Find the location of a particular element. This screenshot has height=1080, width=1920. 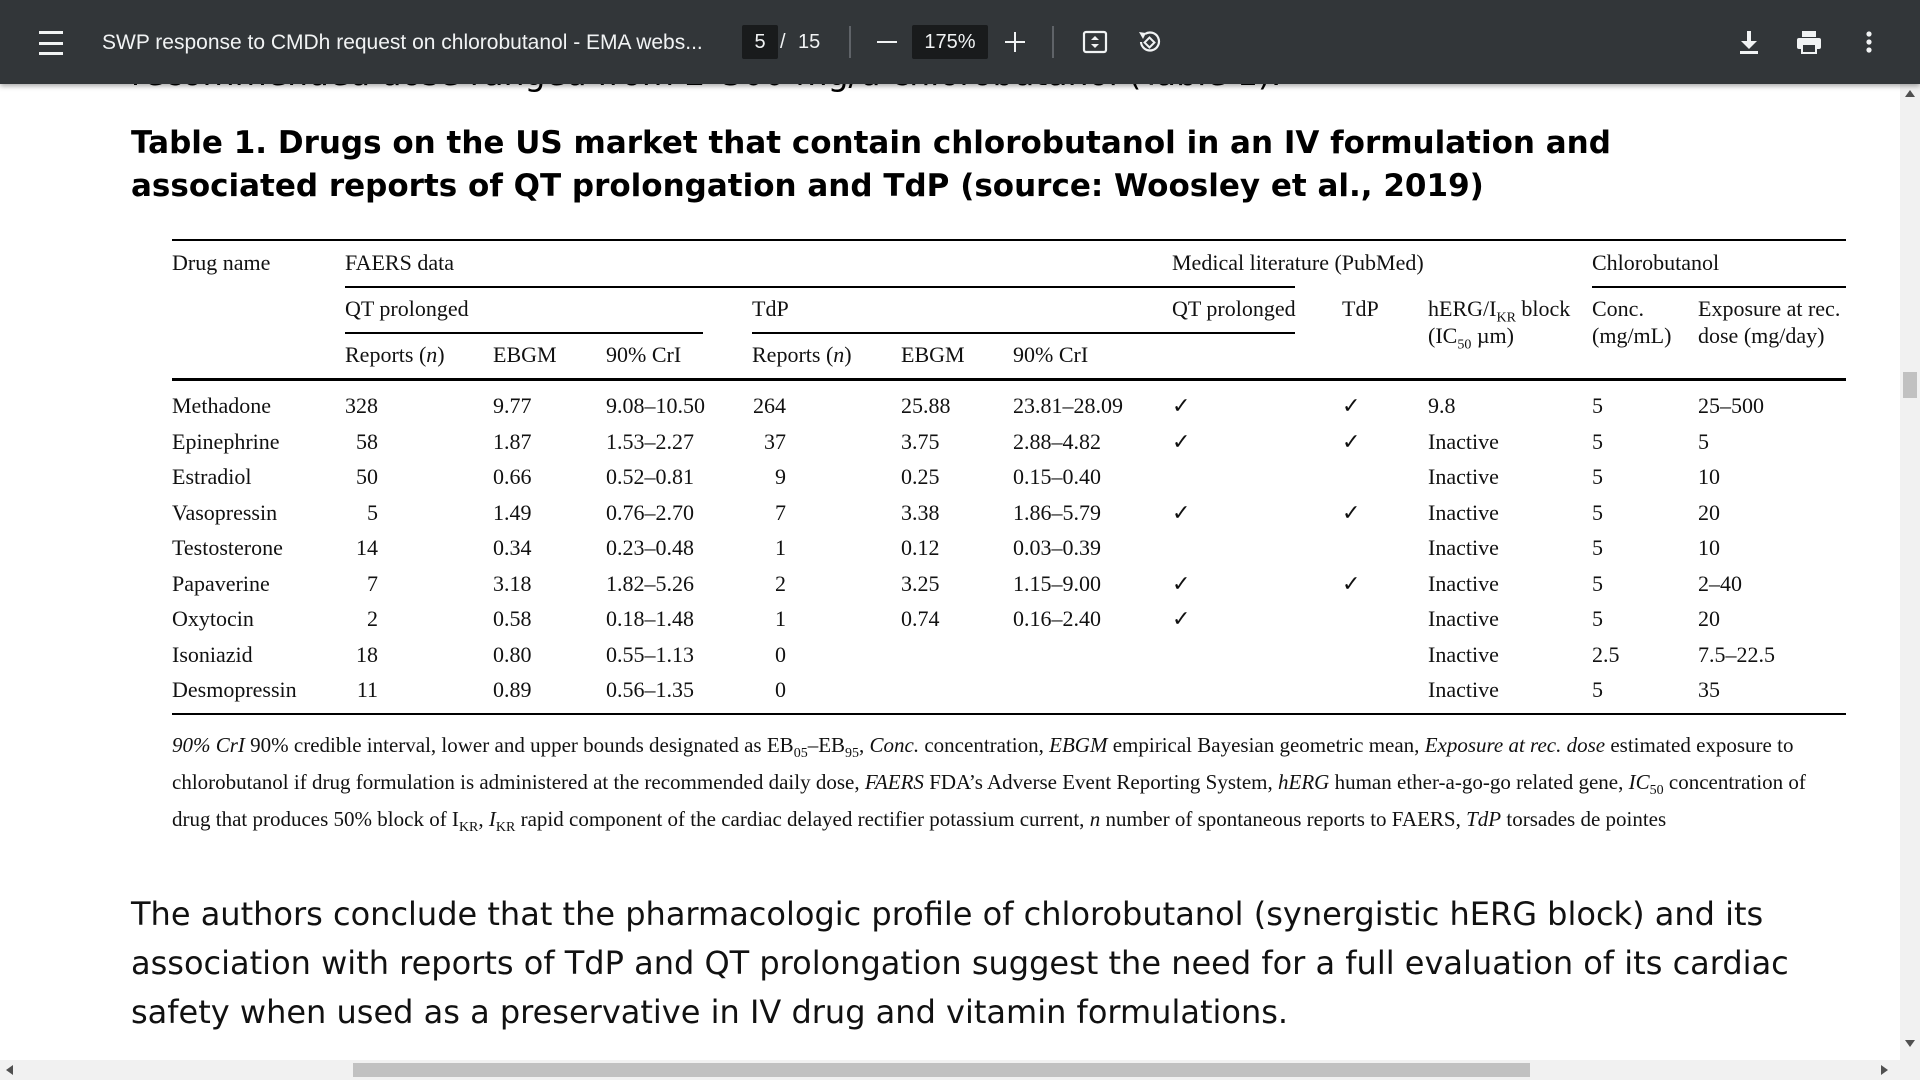

cell-exposure: 2–40 is located at coordinates (1720, 583).